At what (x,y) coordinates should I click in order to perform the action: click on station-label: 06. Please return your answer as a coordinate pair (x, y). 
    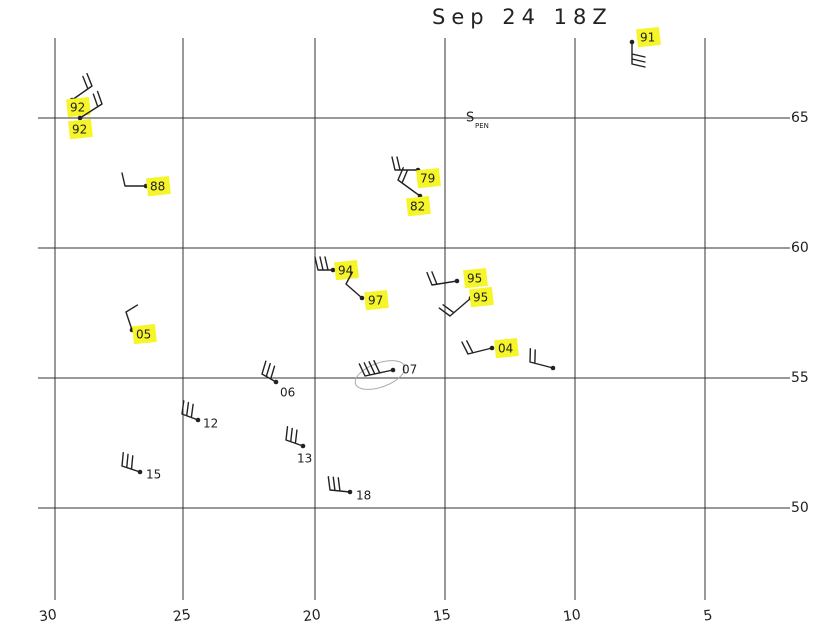
    Looking at the image, I should click on (287, 393).